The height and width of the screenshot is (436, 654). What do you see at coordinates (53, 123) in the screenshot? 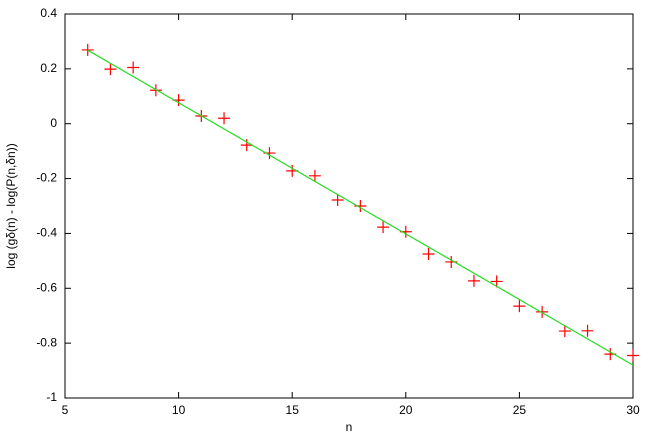
I see `y-tick-label: 0` at bounding box center [53, 123].